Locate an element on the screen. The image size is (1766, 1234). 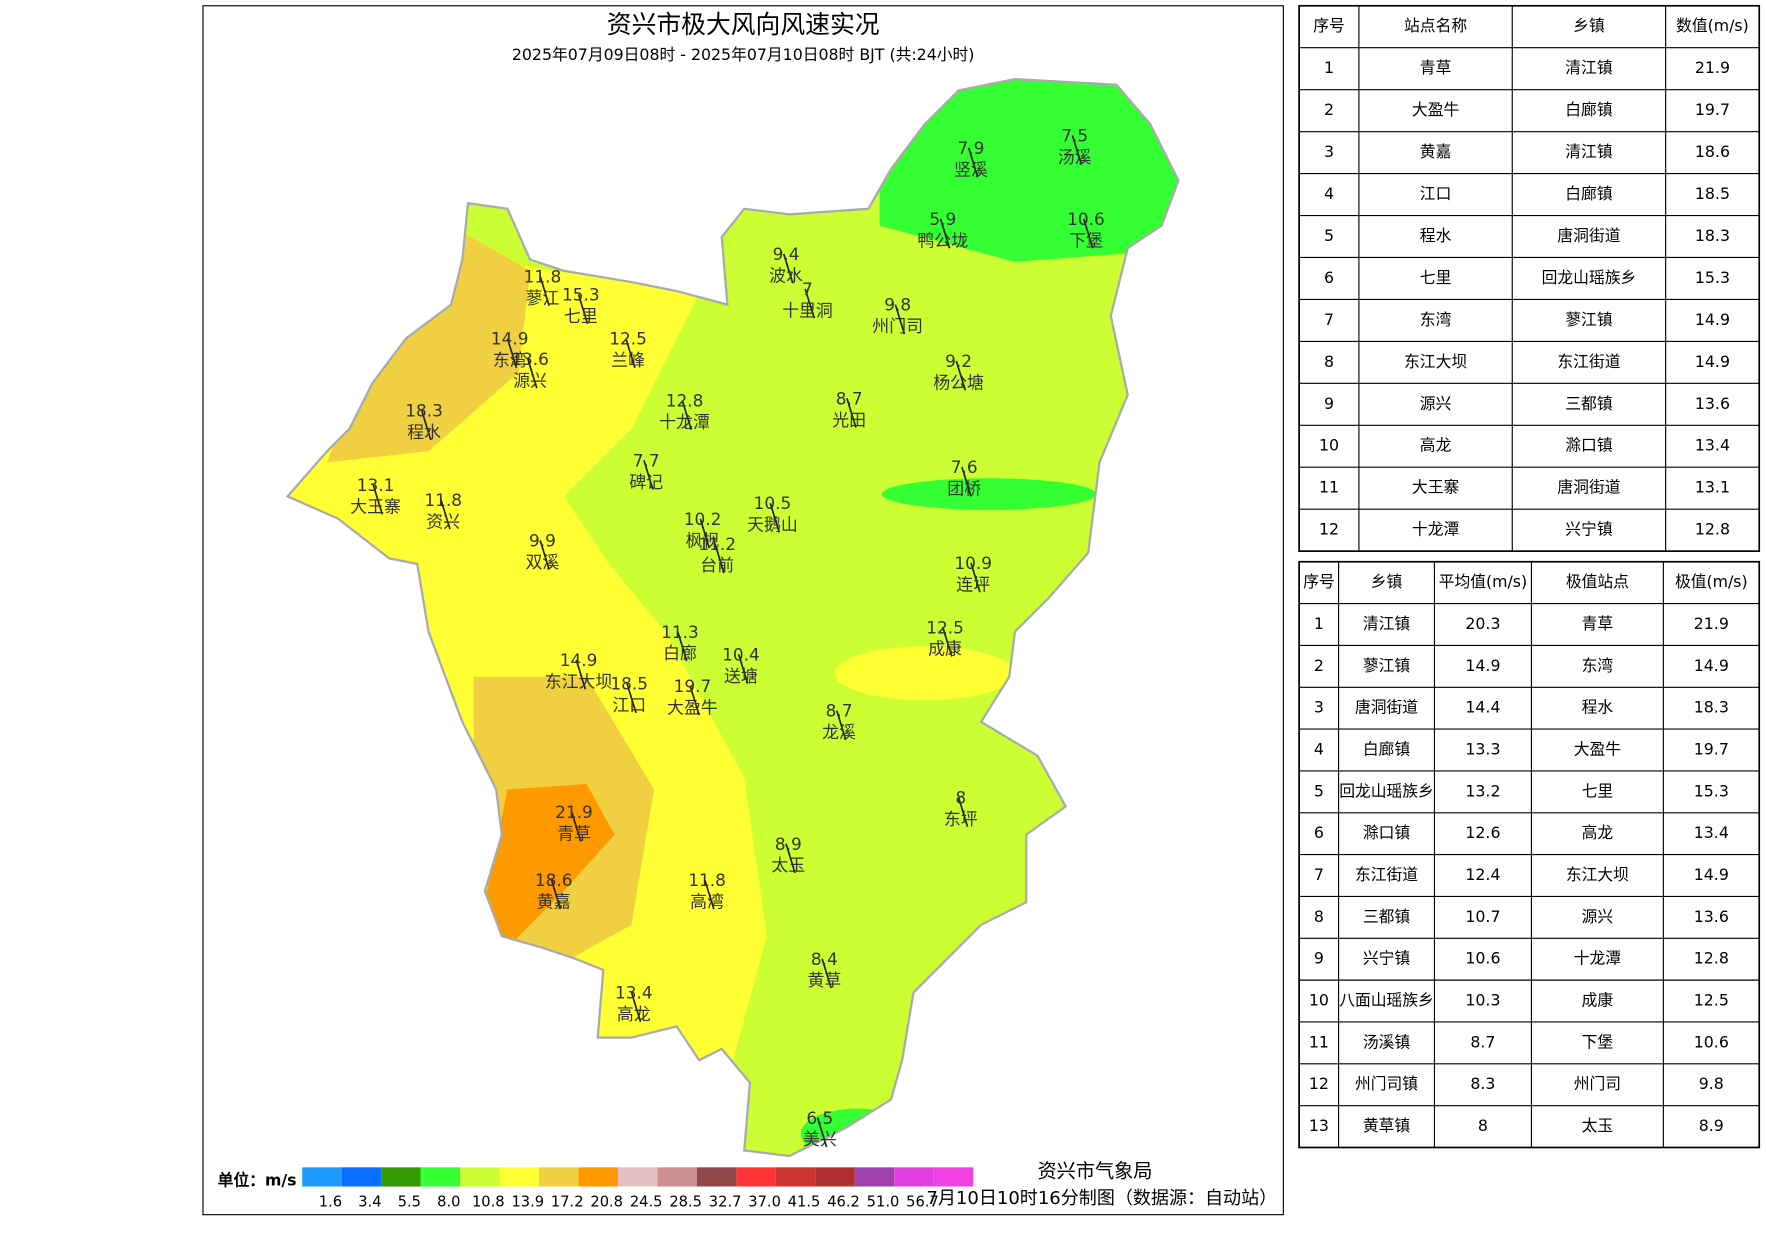
table-cell: 源兴 is located at coordinates (1436, 403).